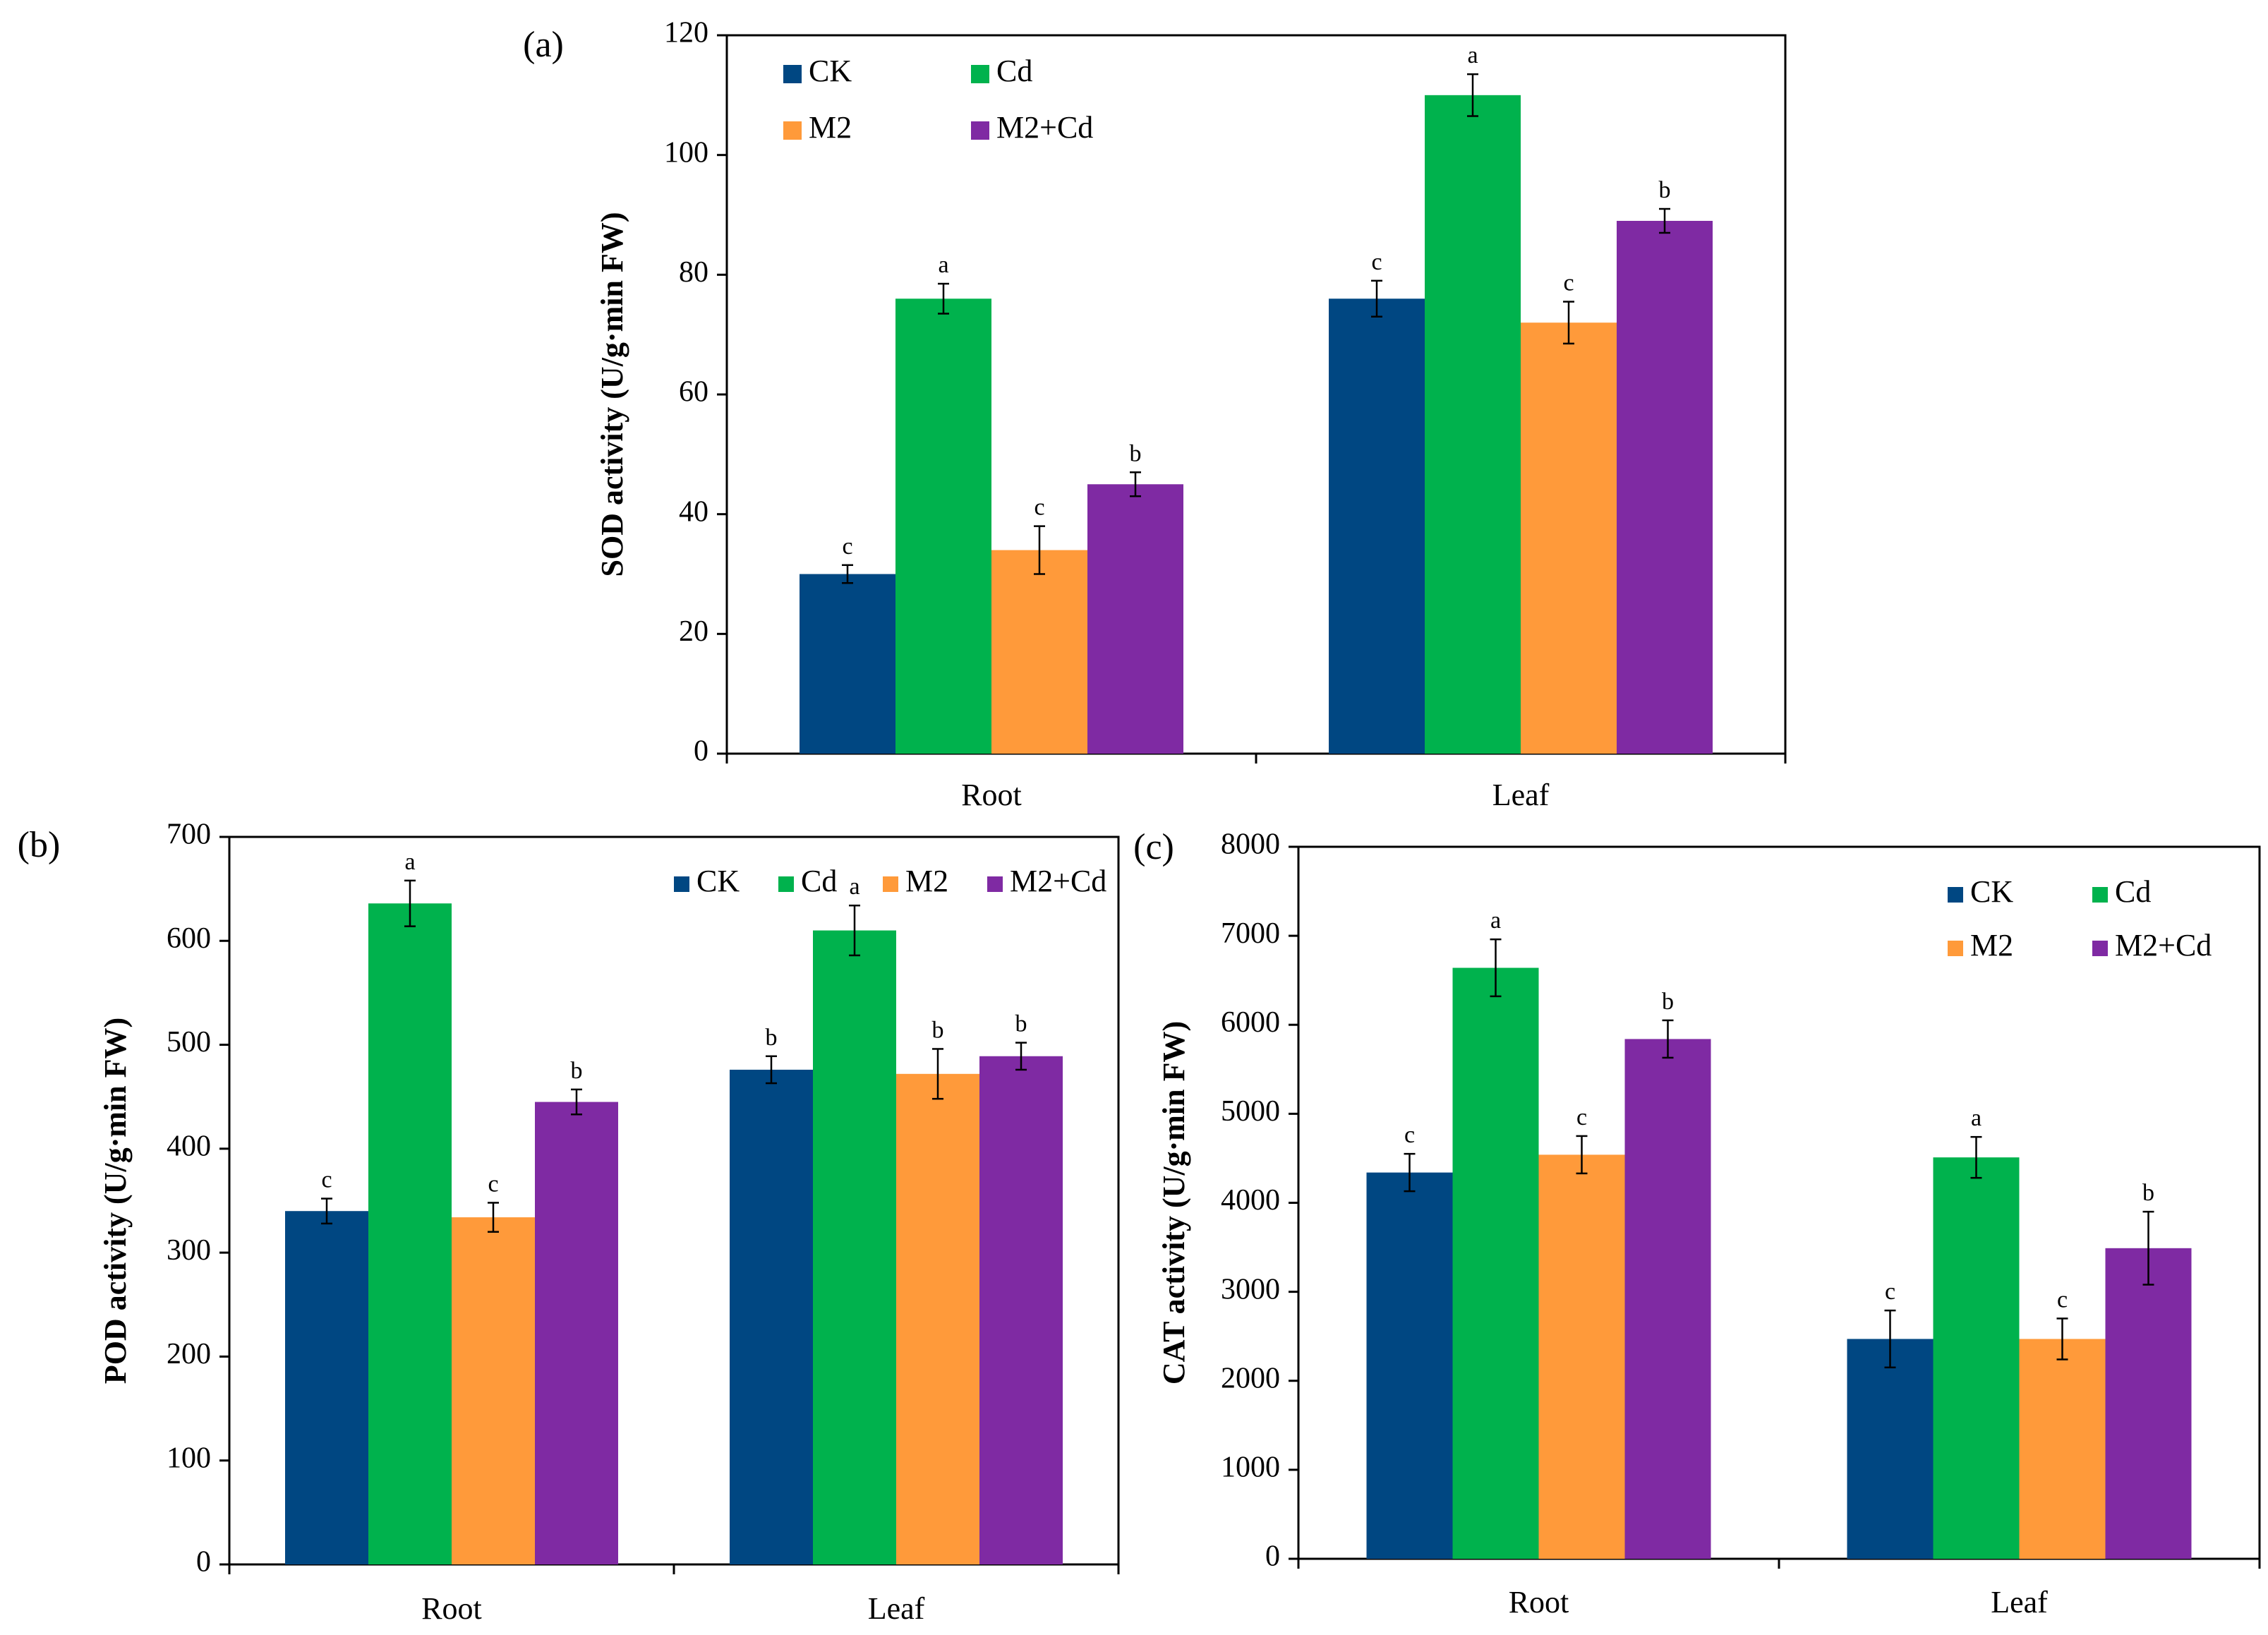 The width and height of the screenshot is (2268, 1635). What do you see at coordinates (718, 881) in the screenshot?
I see `legend-label: CK` at bounding box center [718, 881].